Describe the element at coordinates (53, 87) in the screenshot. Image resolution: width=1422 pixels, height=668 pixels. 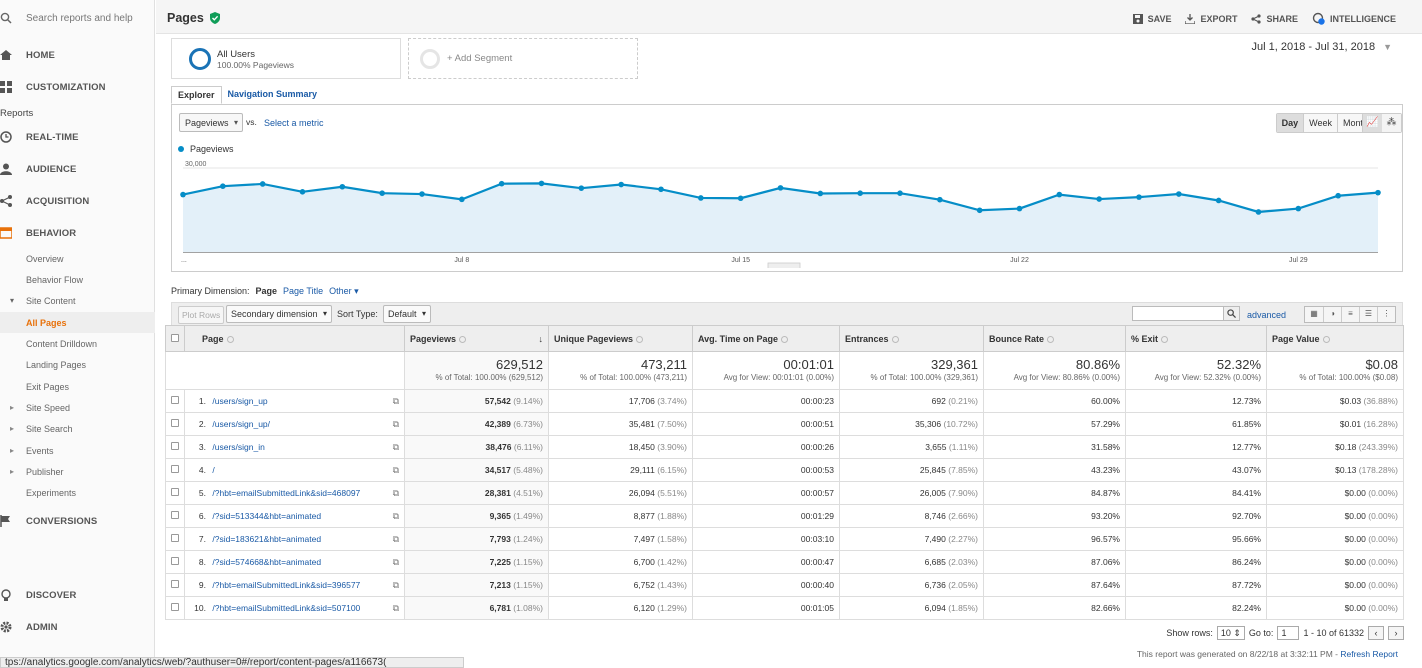
I see `nav-customization: CUSTOMIZATION` at that location.